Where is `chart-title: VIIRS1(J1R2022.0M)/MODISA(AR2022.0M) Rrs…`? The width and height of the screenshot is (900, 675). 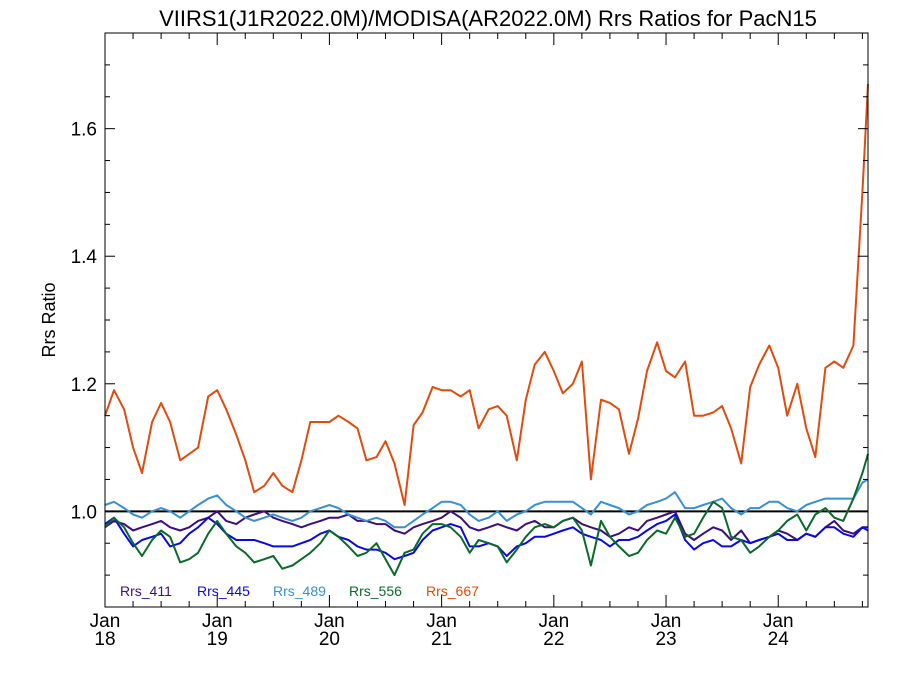
chart-title: VIIRS1(J1R2022.0M)/MODISA(AR2022.0M) Rrs… is located at coordinates (488, 18).